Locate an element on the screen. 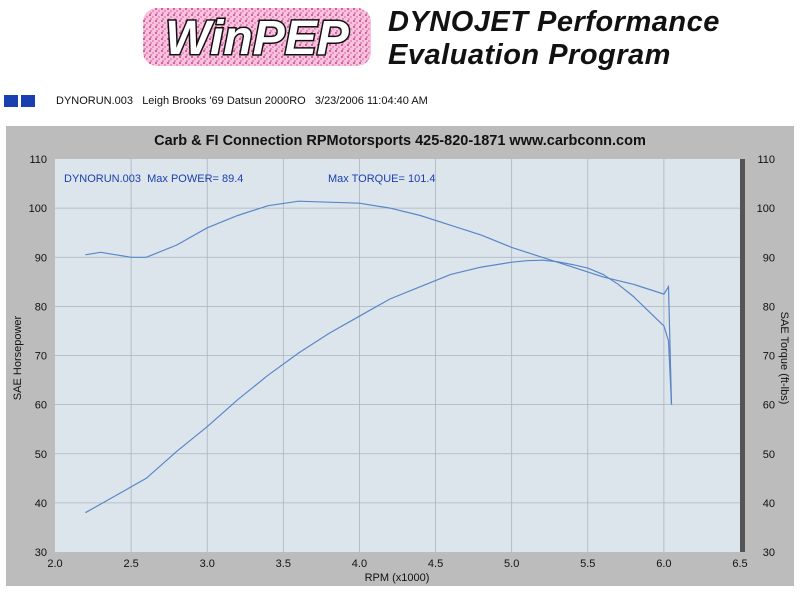 Image resolution: width=800 pixels, height=600 pixels. run-color-swatch is located at coordinates (11, 101).